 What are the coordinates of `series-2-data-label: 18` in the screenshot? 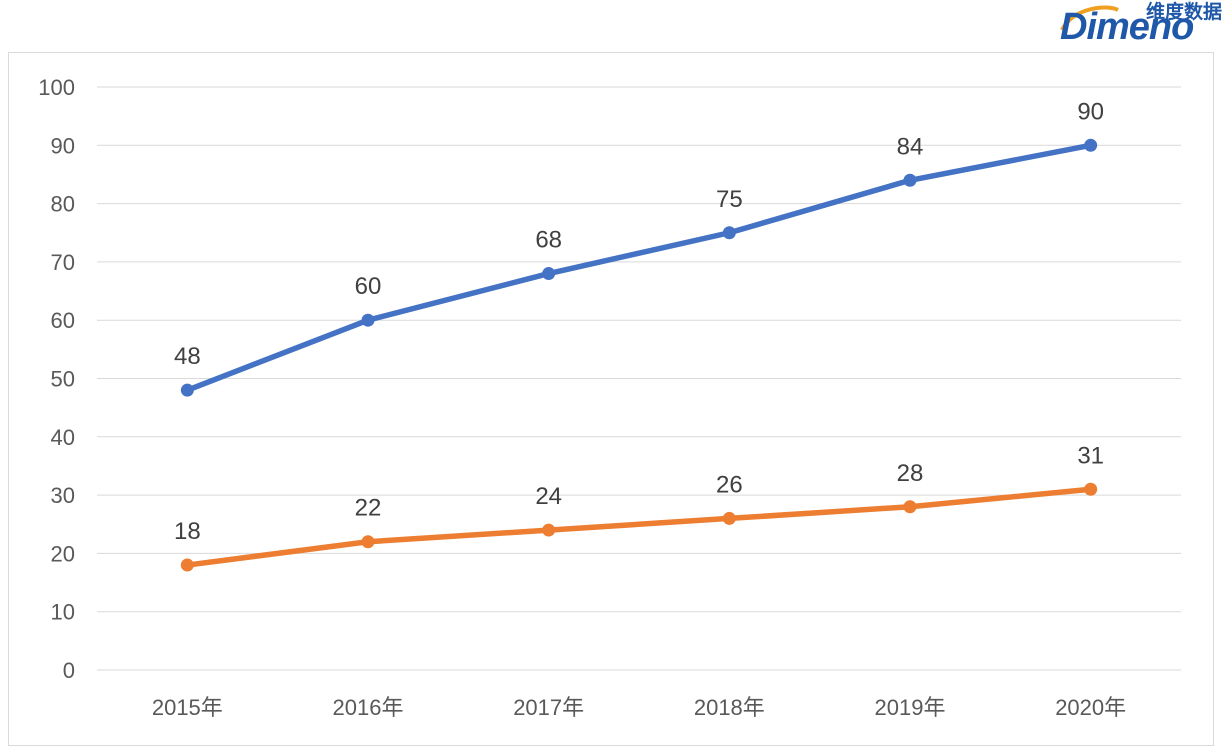 It's located at (187, 531).